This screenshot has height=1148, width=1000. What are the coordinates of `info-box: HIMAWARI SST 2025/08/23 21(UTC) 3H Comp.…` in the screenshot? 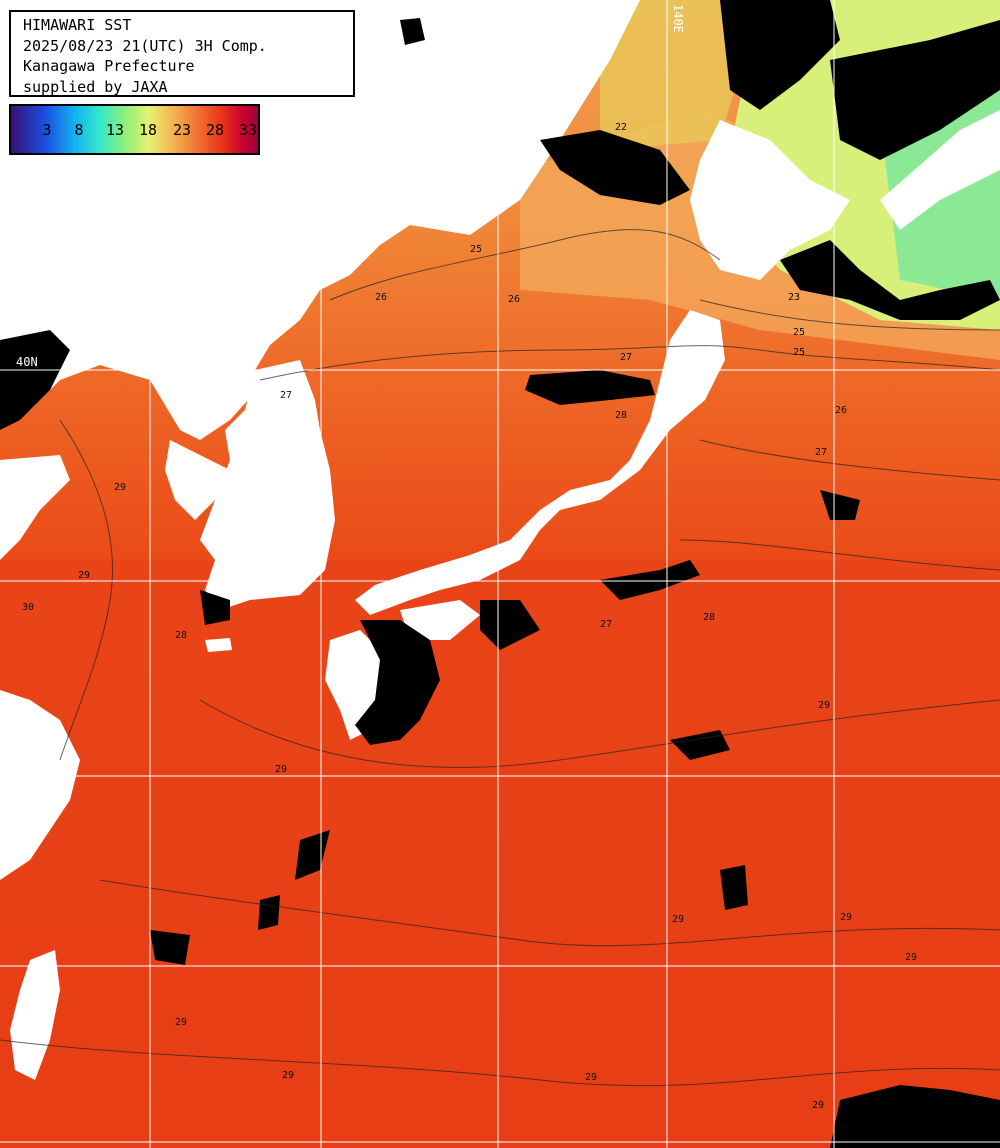 It's located at (182, 53).